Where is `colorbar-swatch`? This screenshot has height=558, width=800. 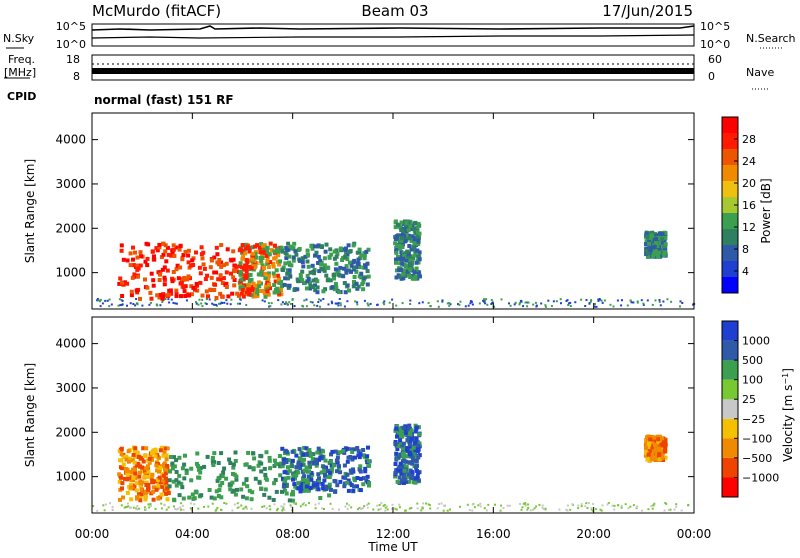 colorbar-swatch is located at coordinates (730, 370).